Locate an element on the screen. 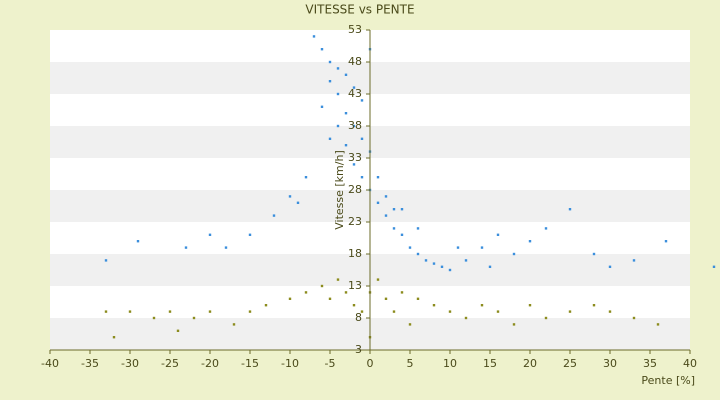 Image resolution: width=720 pixels, height=400 pixels. y-tick-label: 38 is located at coordinates (355, 125).